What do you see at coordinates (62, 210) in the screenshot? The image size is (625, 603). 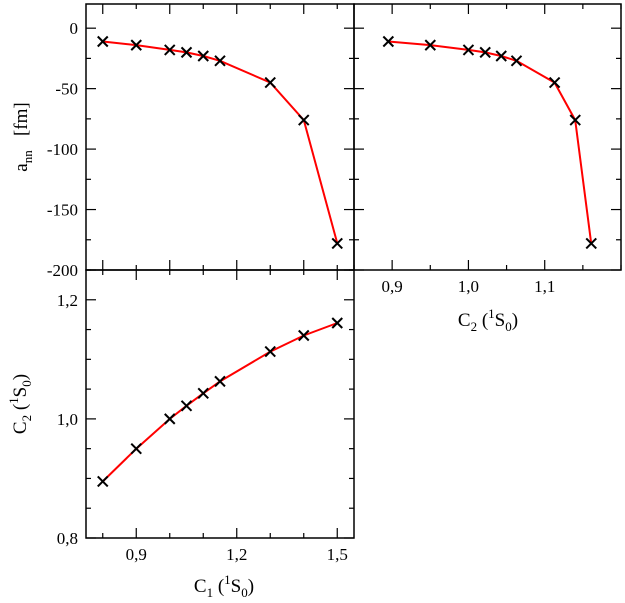 I see `tl-y-tick-label: -150` at bounding box center [62, 210].